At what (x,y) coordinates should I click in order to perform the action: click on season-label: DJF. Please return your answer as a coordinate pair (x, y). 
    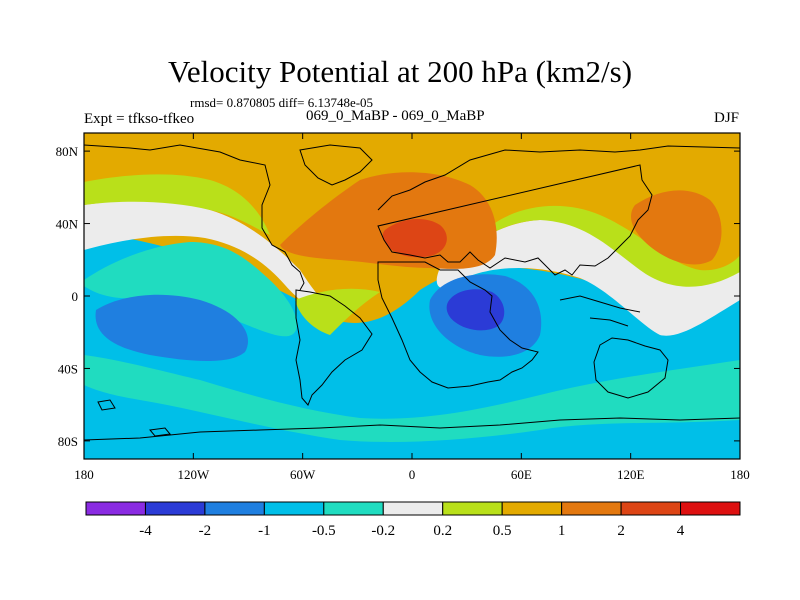
    Looking at the image, I should click on (726, 118).